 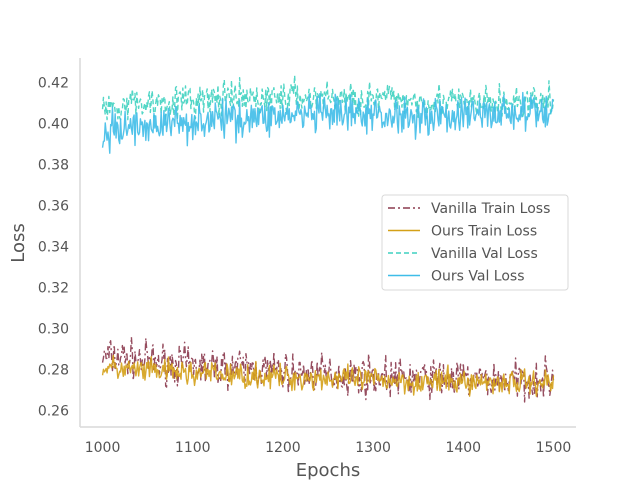 I want to click on x-tick-label: 1400, so click(x=463, y=448).